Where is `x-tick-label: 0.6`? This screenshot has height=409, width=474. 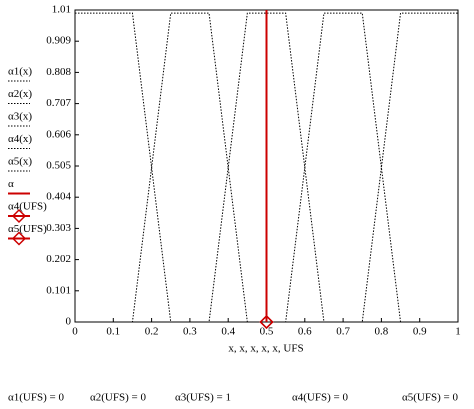
x-tick-label: 0.6 is located at coordinates (305, 332).